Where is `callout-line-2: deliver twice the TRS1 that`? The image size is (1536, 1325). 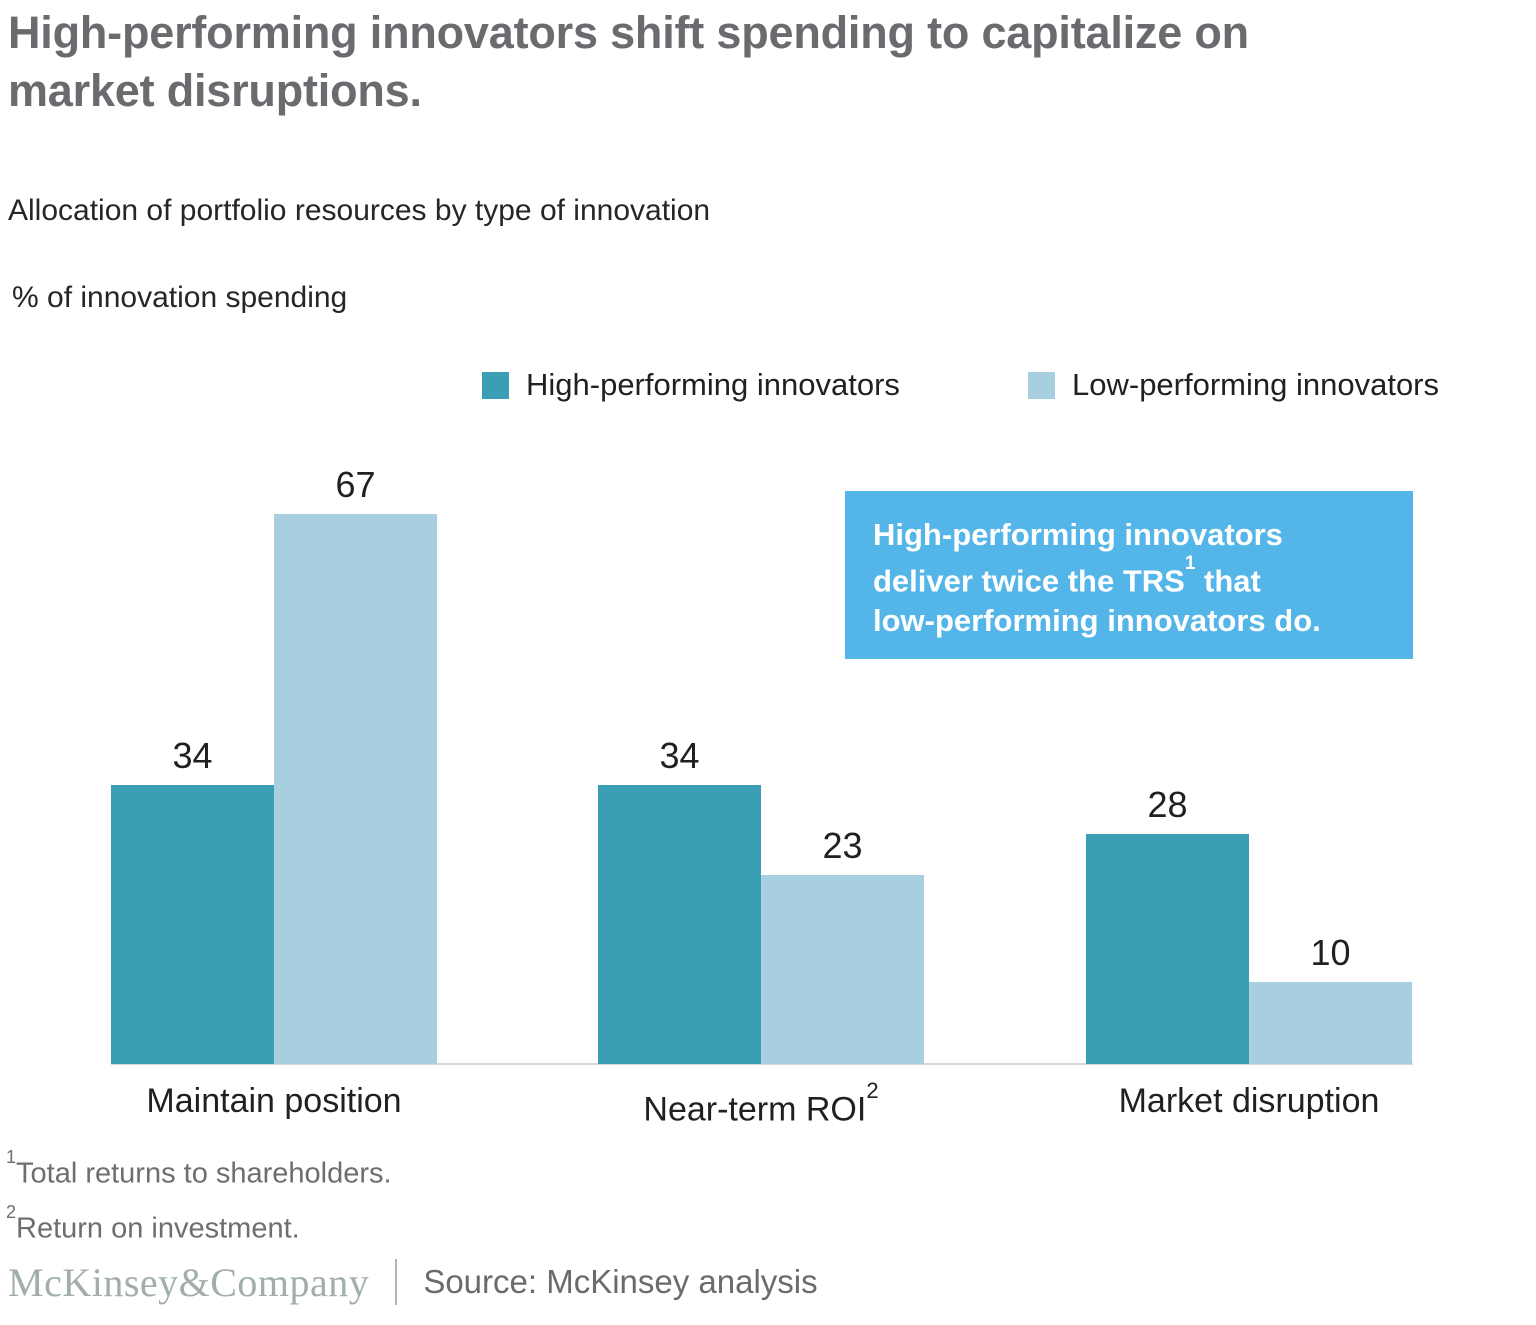 callout-line-2: deliver twice the TRS1 that is located at coordinates (1138, 577).